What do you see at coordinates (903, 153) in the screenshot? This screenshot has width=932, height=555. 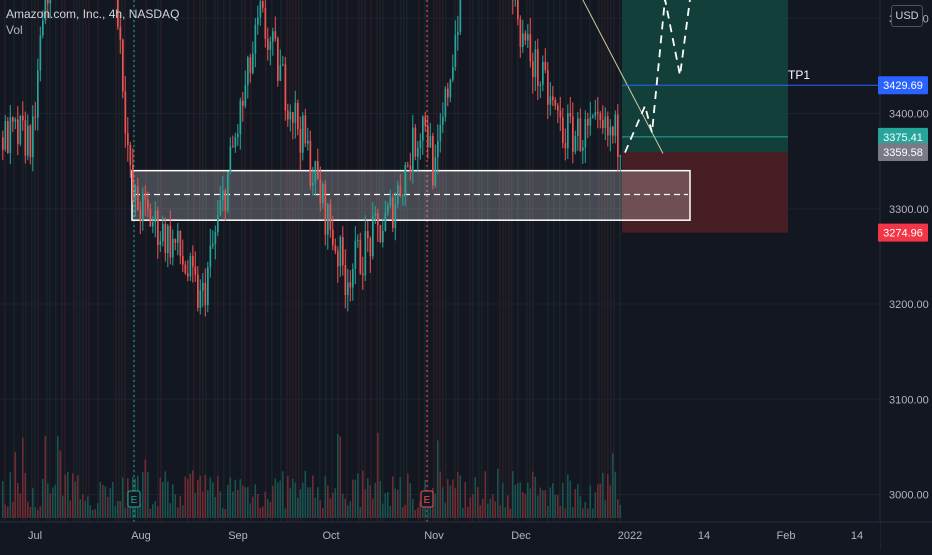 I see `price-badge-text: 3359.58` at bounding box center [903, 153].